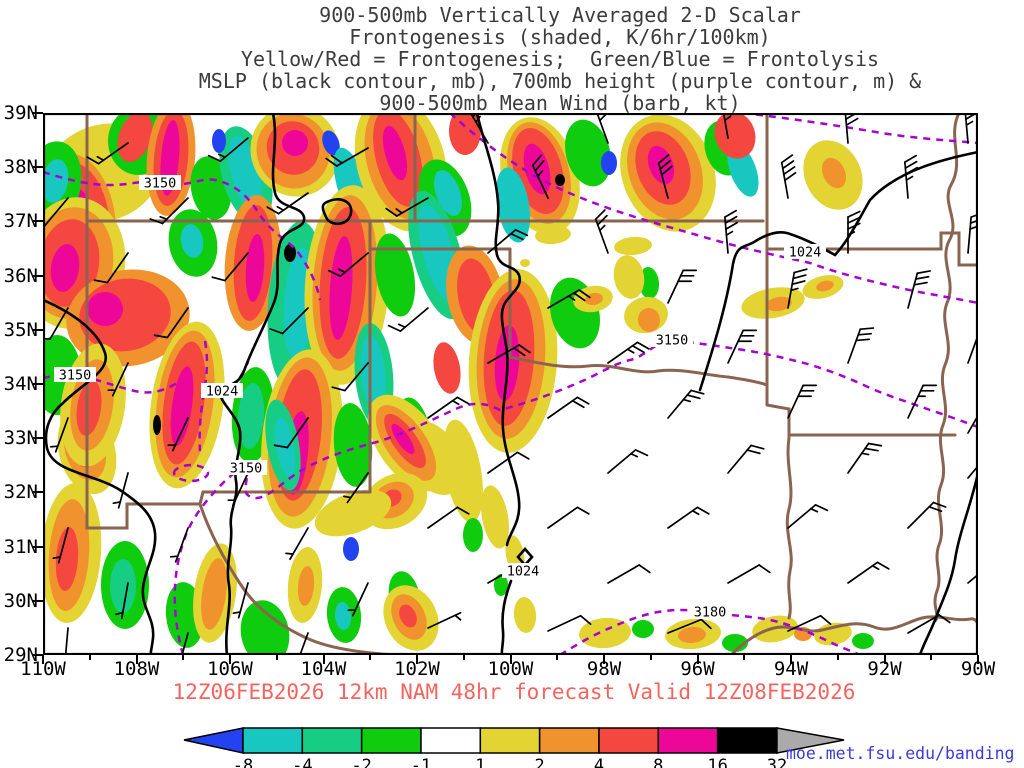 The width and height of the screenshot is (1024, 768). I want to click on contour-label: 3180, so click(710, 613).